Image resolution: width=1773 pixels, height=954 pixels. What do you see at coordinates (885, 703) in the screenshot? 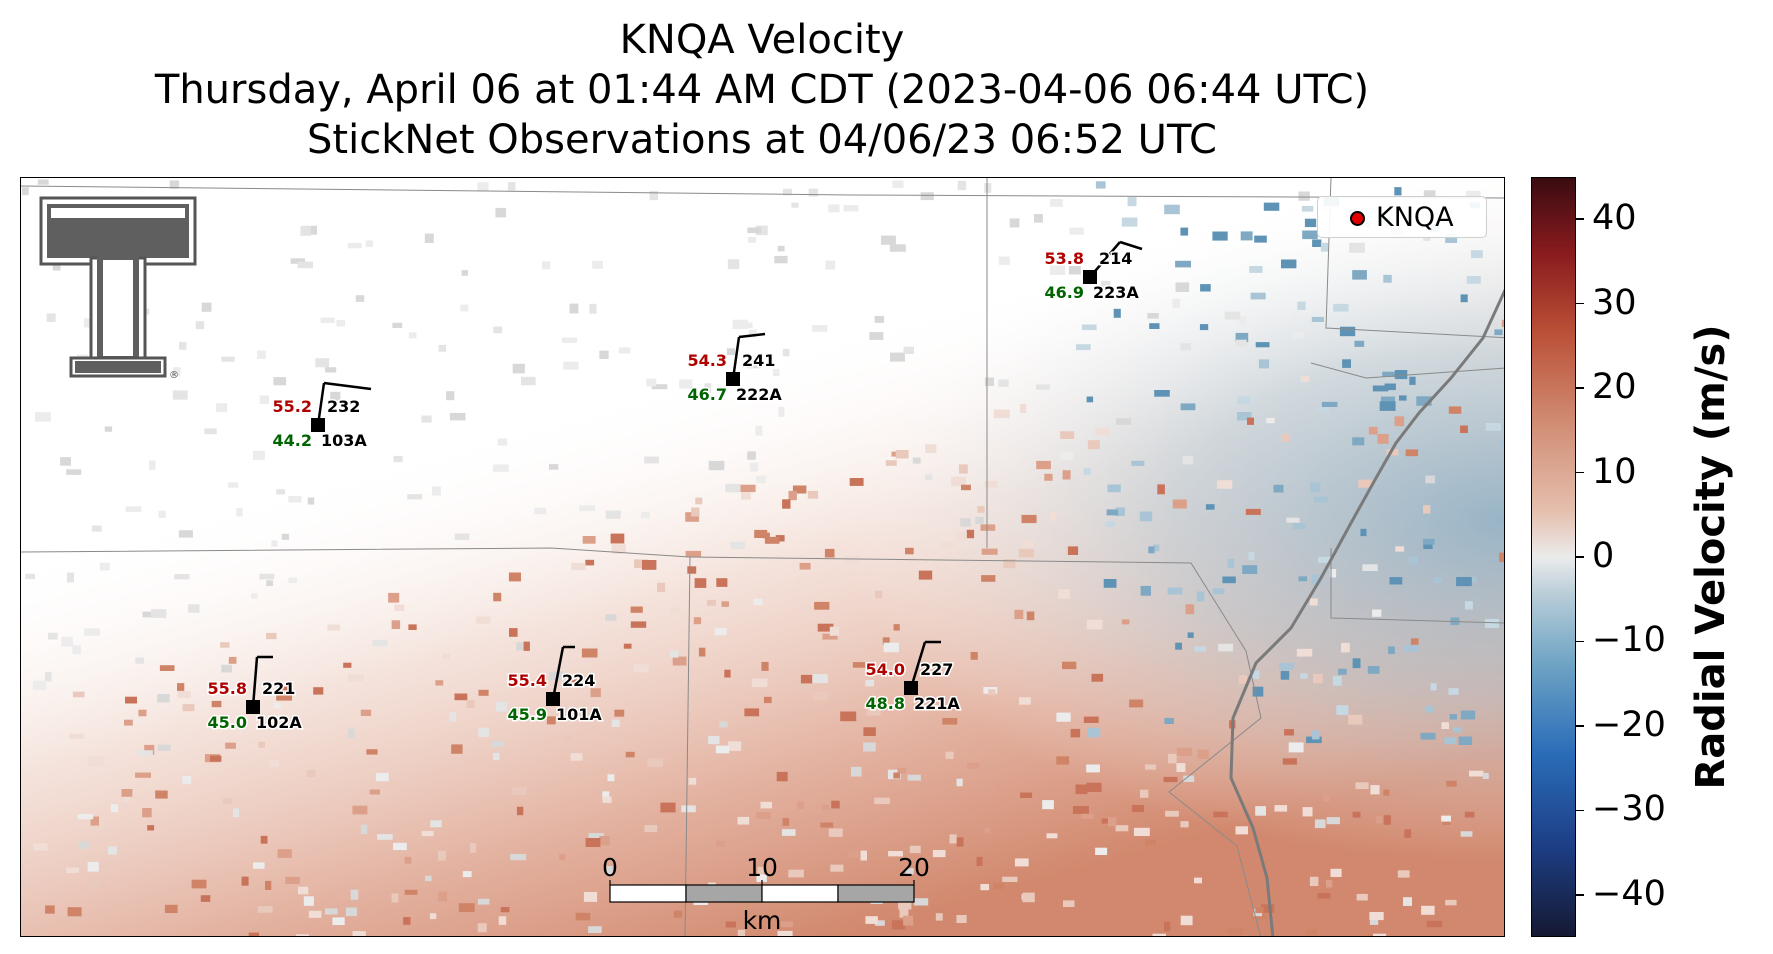
I see `station-dewpoint: 48.8` at bounding box center [885, 703].